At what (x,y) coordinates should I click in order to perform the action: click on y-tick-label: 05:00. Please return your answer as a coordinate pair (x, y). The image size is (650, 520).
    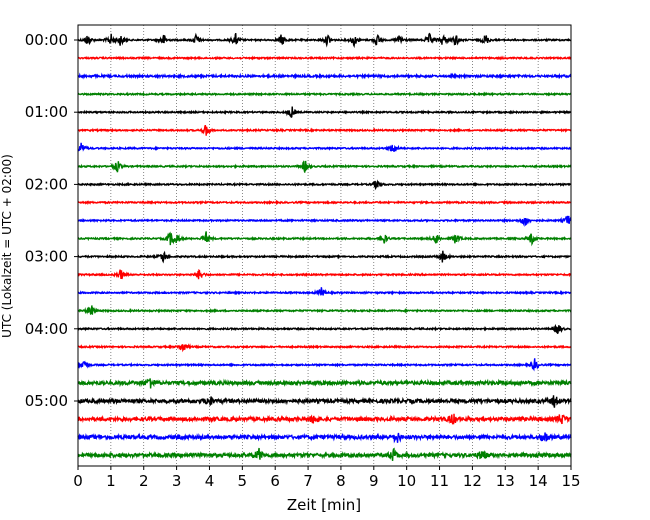
    Looking at the image, I should click on (46, 401).